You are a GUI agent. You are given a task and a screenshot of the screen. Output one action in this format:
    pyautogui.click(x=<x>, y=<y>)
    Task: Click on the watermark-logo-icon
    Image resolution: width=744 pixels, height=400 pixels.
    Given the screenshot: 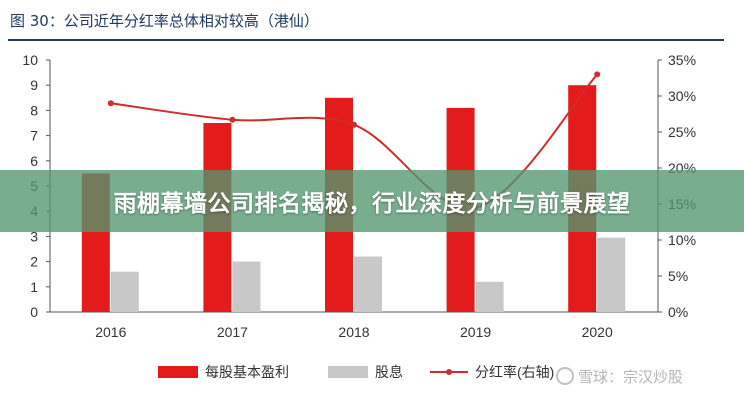 What is the action you would take?
    pyautogui.click(x=565, y=376)
    